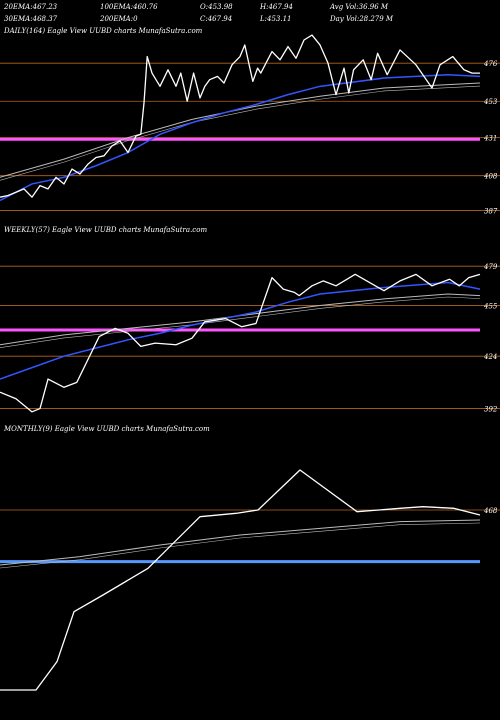 This screenshot has height=720, width=500. Describe the element at coordinates (30, 7) in the screenshot. I see `stat-20ema: 20EMA:467.23` at that location.